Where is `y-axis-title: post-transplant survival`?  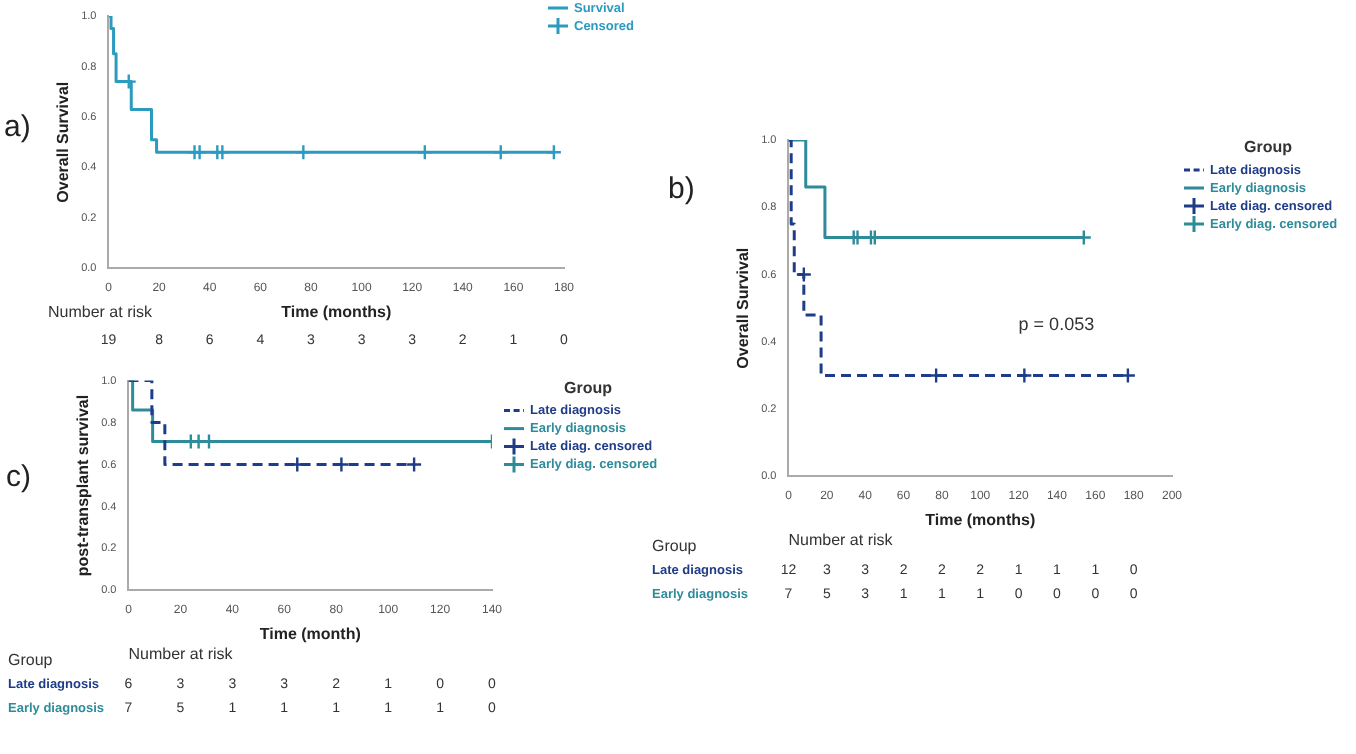
y-axis-title: post-transplant survival is located at coordinates (83, 485).